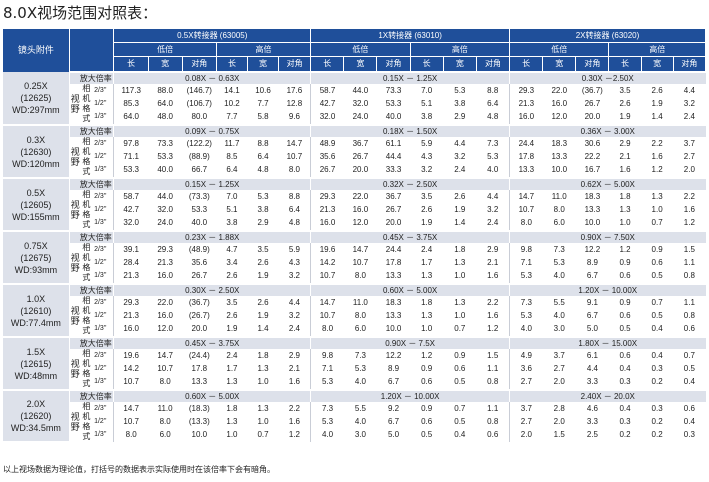  Describe the element at coordinates (86, 161) in the screenshot. I see `format-char: 格` at that location.